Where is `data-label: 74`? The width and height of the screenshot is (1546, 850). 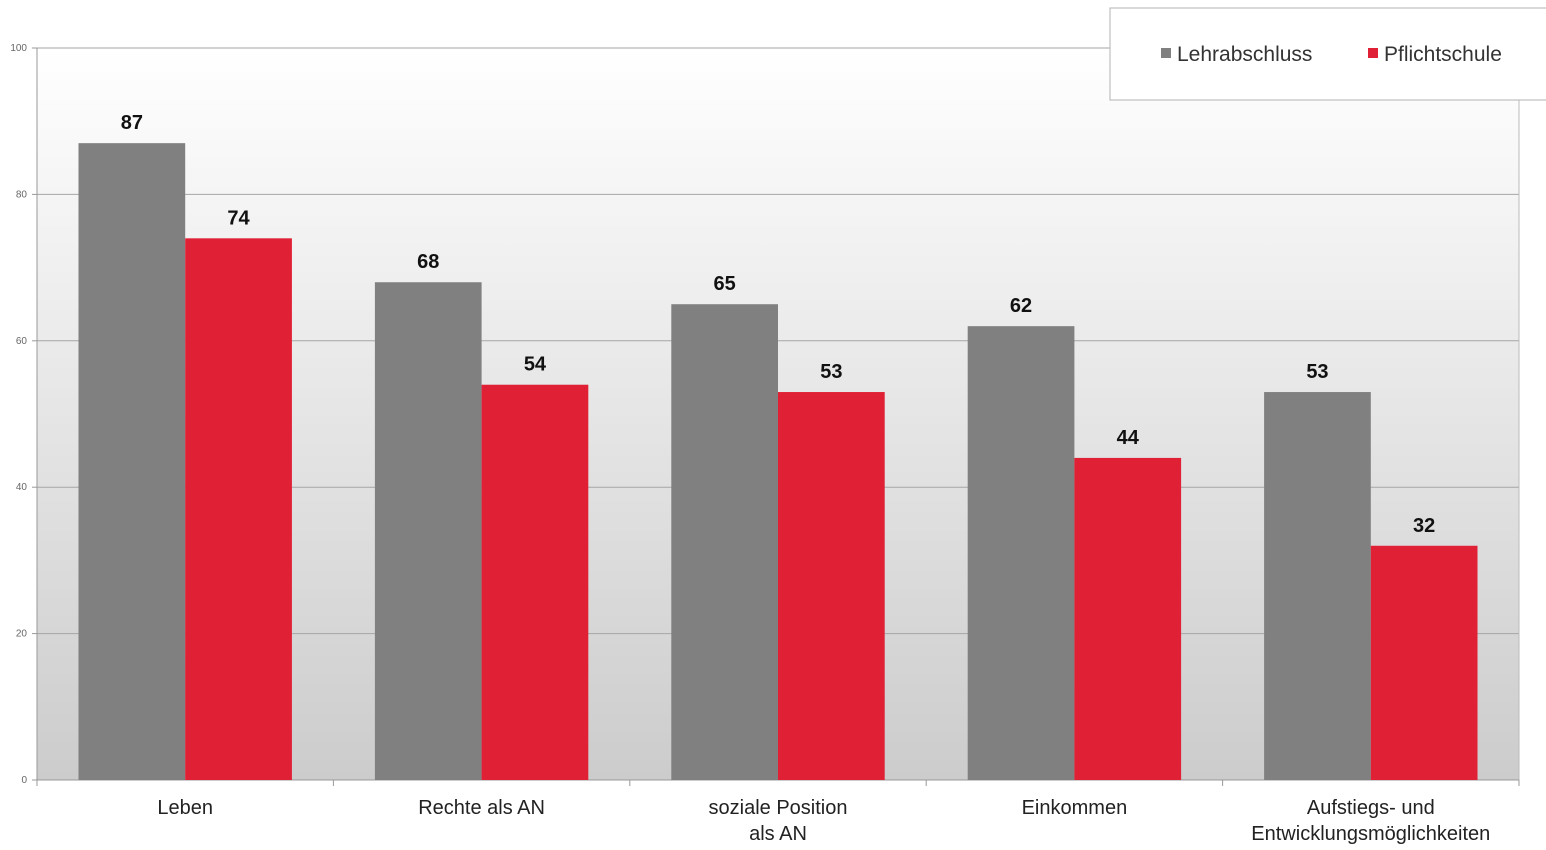 data-label: 74 is located at coordinates (238, 218).